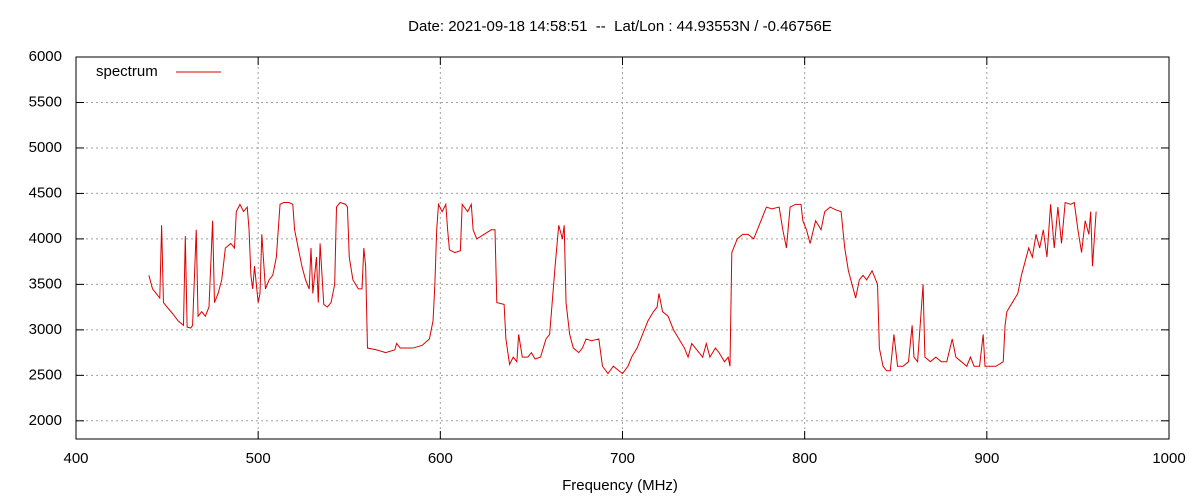  I want to click on x-tick-label: 400, so click(75, 458).